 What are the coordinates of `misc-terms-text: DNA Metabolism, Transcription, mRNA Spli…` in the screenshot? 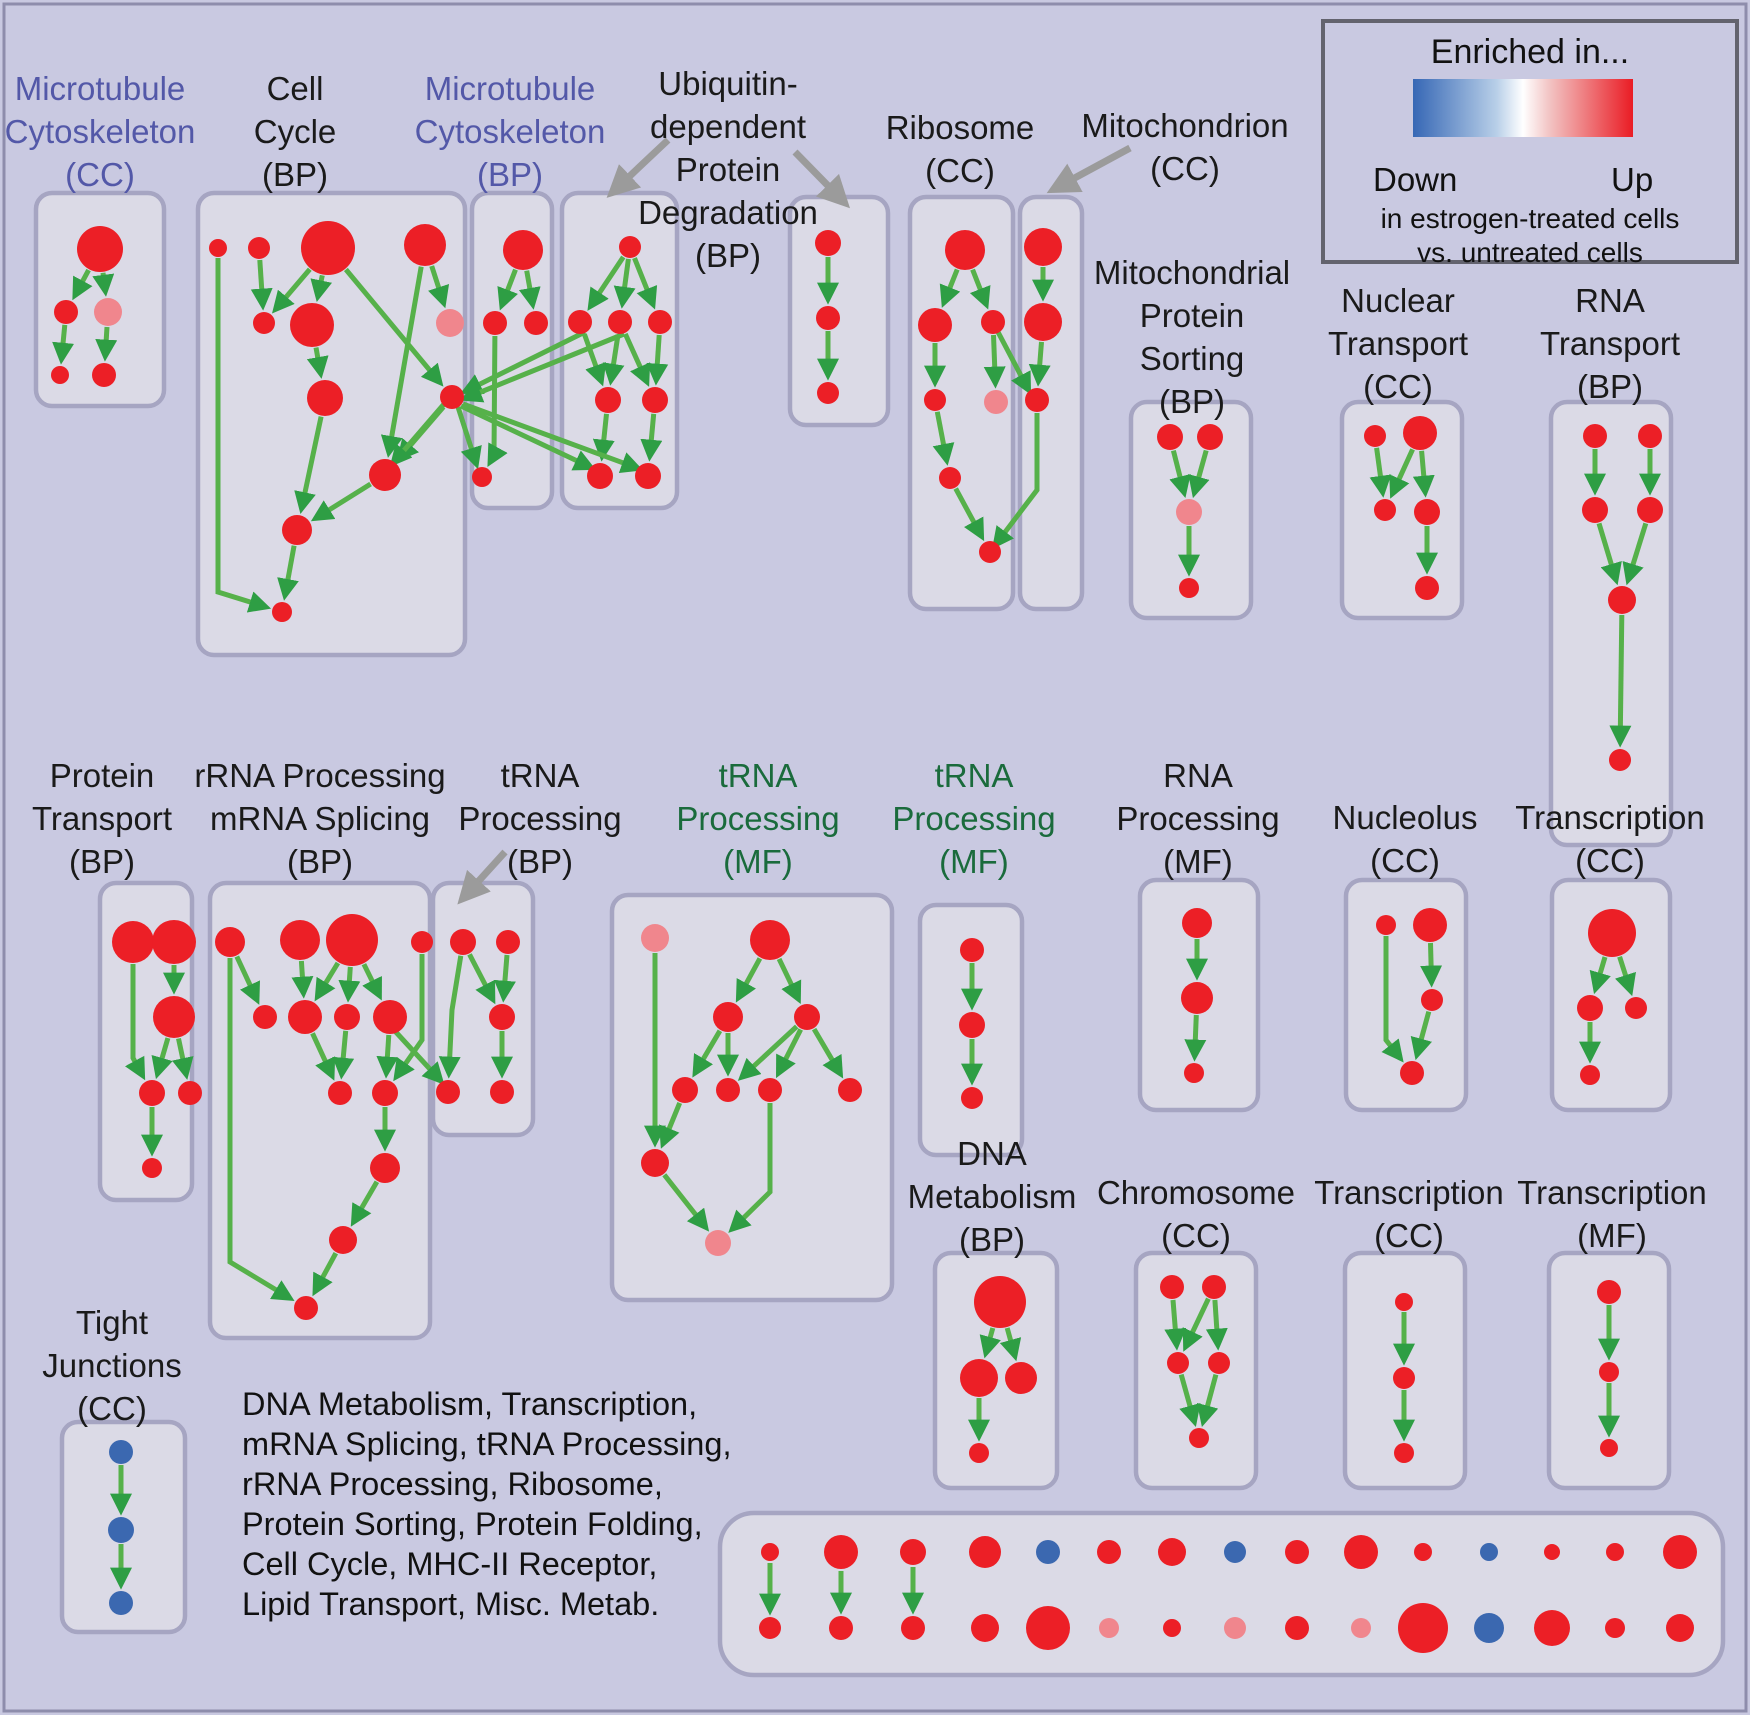 It's located at (487, 1504).